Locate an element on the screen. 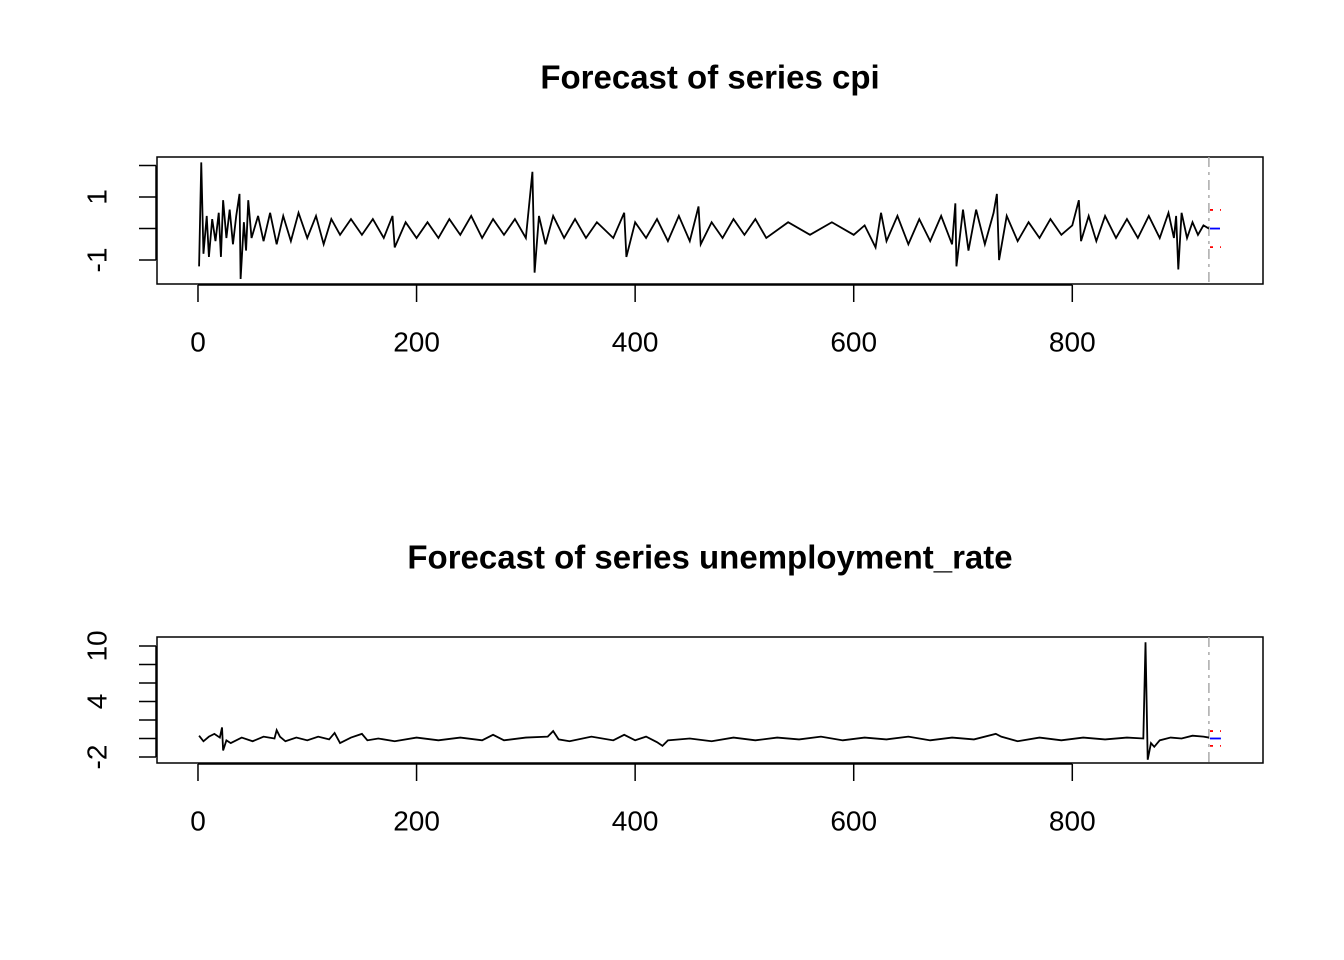 The height and width of the screenshot is (960, 1344). y-tick-label: 10 is located at coordinates (96, 645).